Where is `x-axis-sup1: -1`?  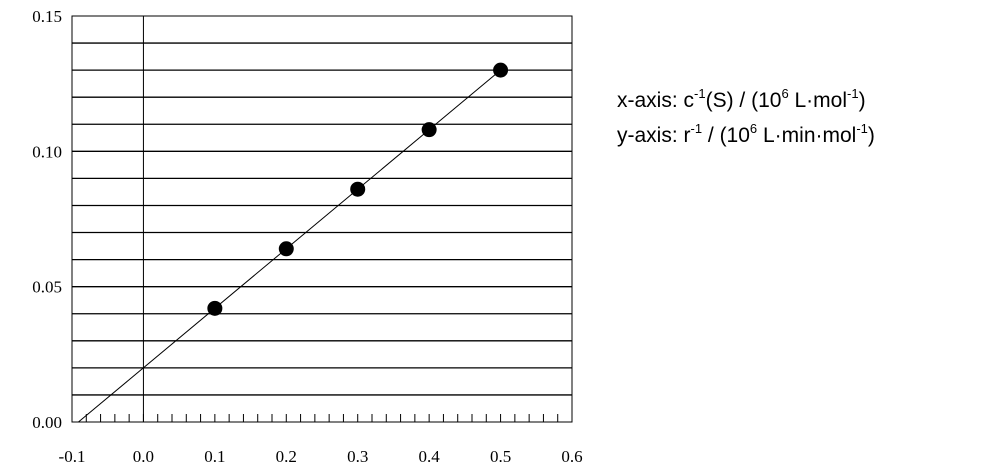
x-axis-sup1: -1 is located at coordinates (700, 93).